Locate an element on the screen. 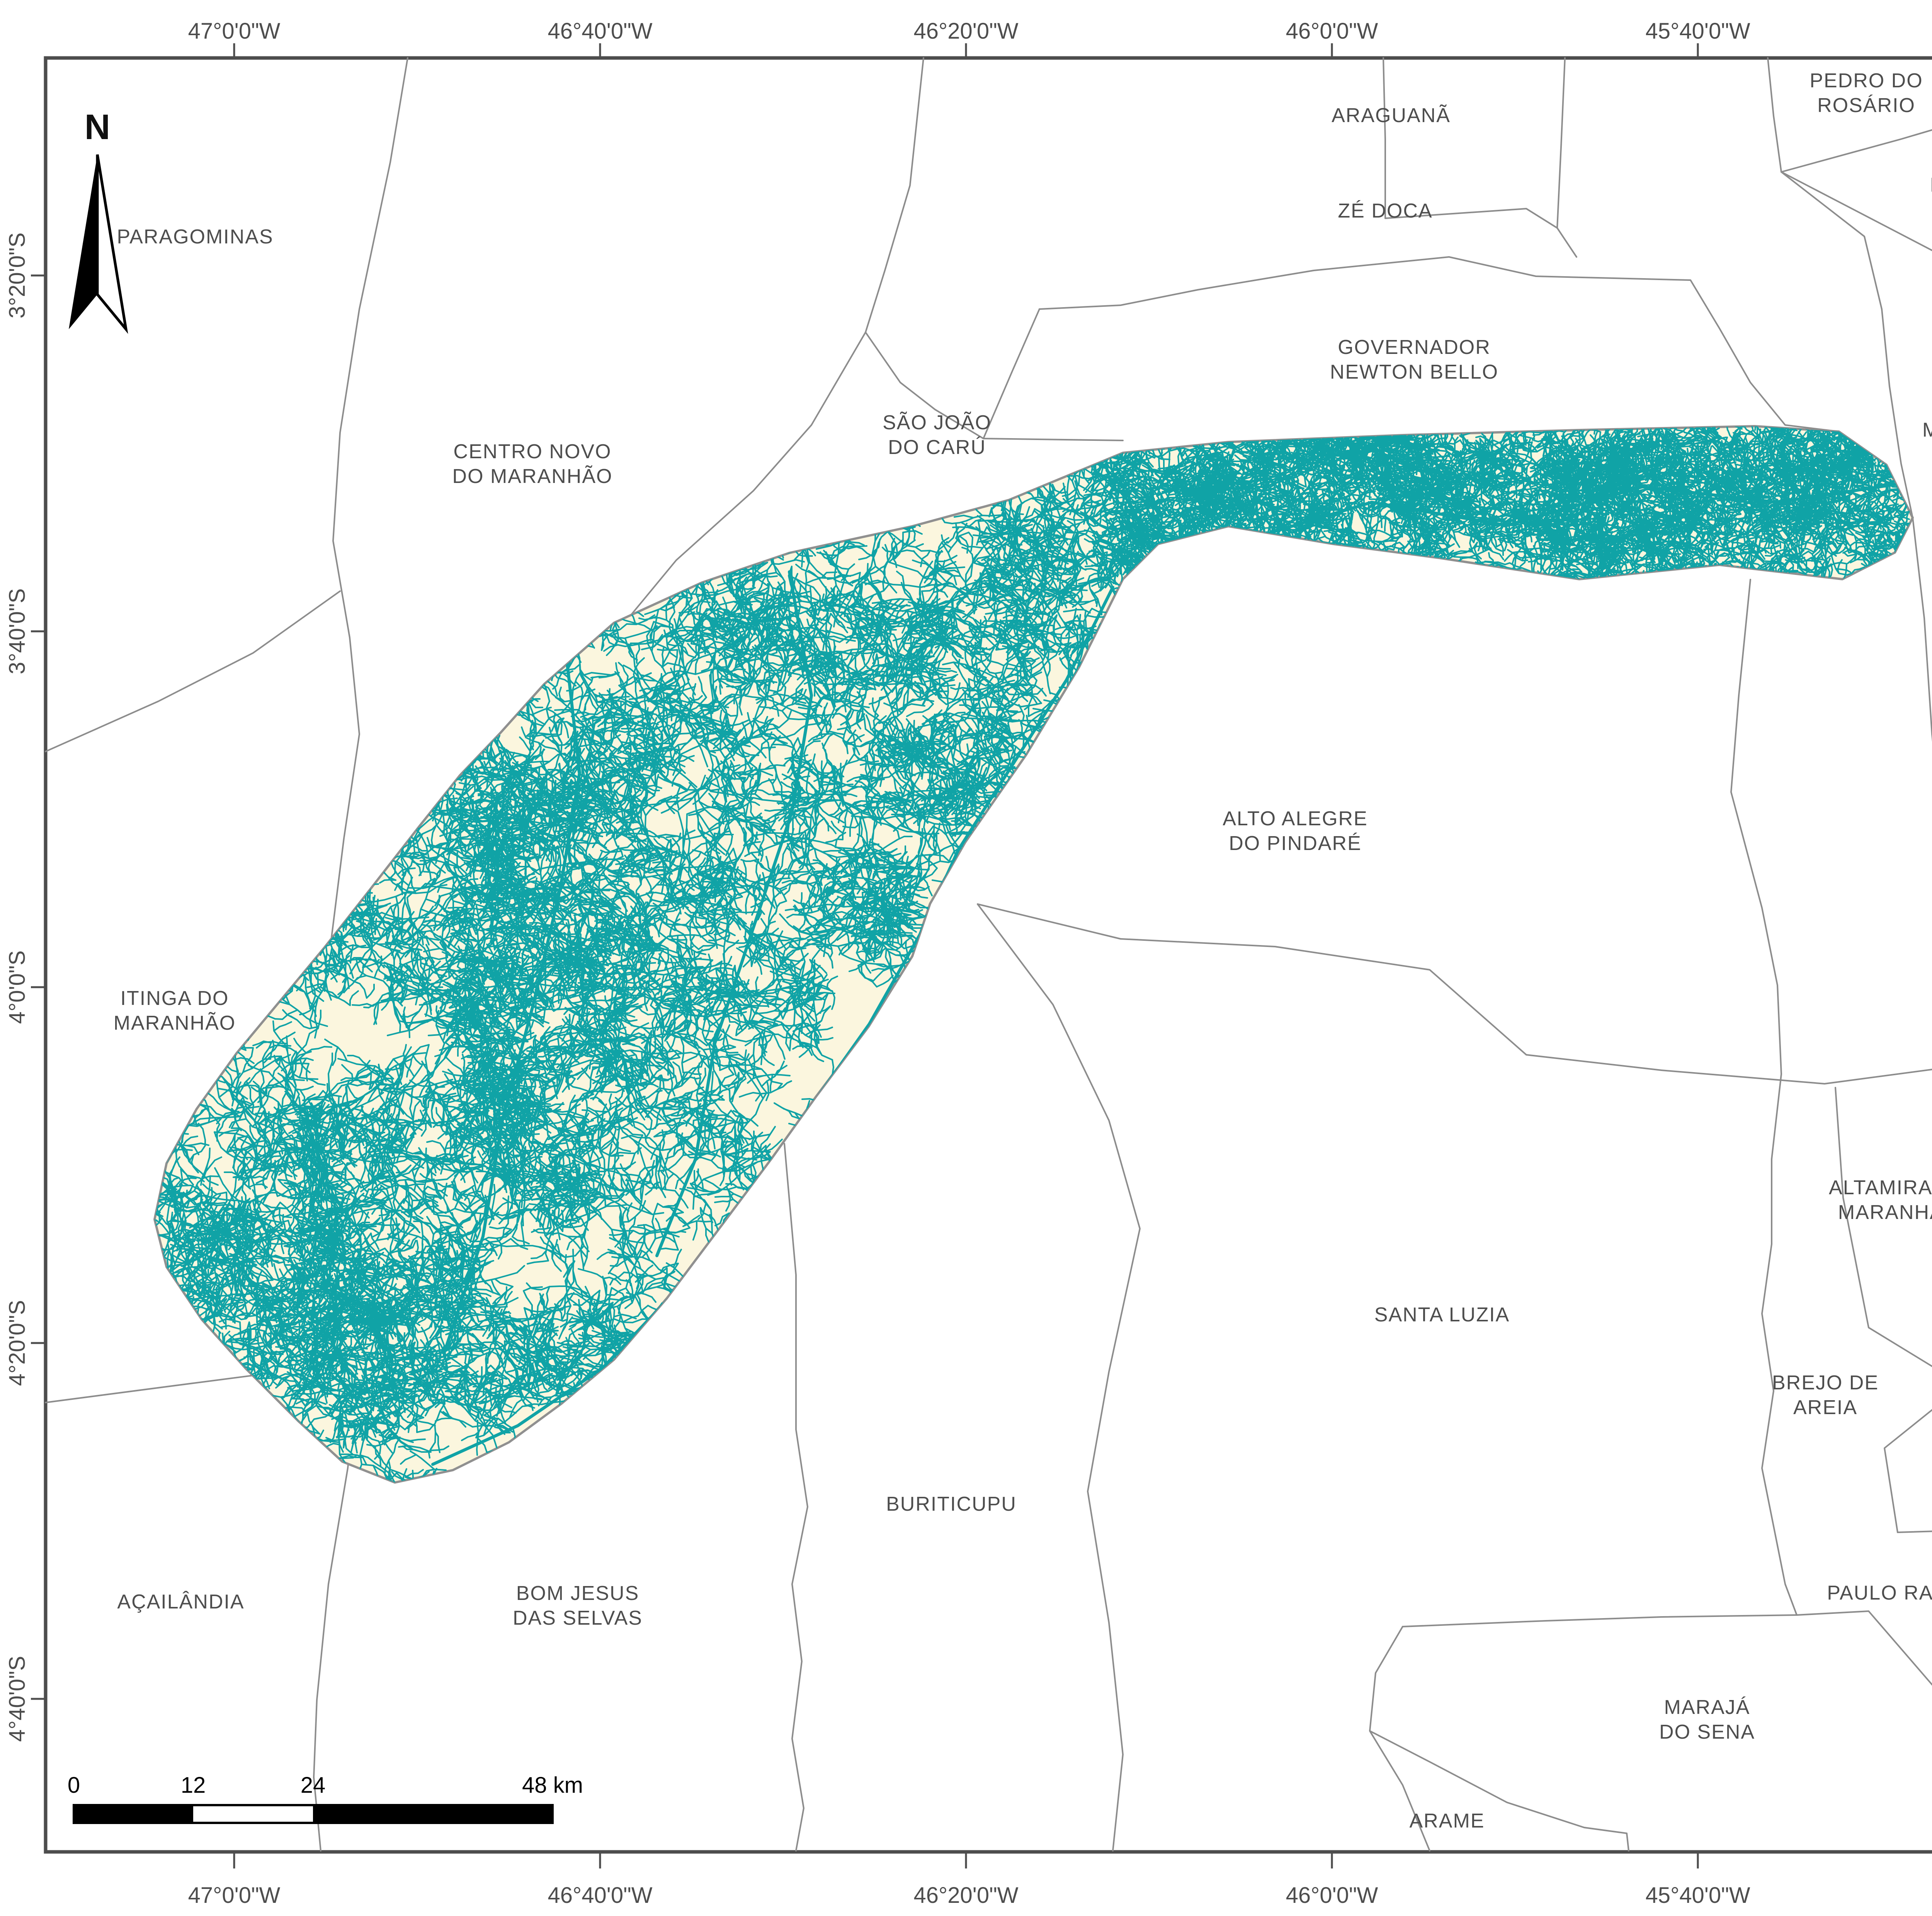 The width and height of the screenshot is (1932, 1916). map-label-line: MARAJÁ is located at coordinates (1707, 1707).